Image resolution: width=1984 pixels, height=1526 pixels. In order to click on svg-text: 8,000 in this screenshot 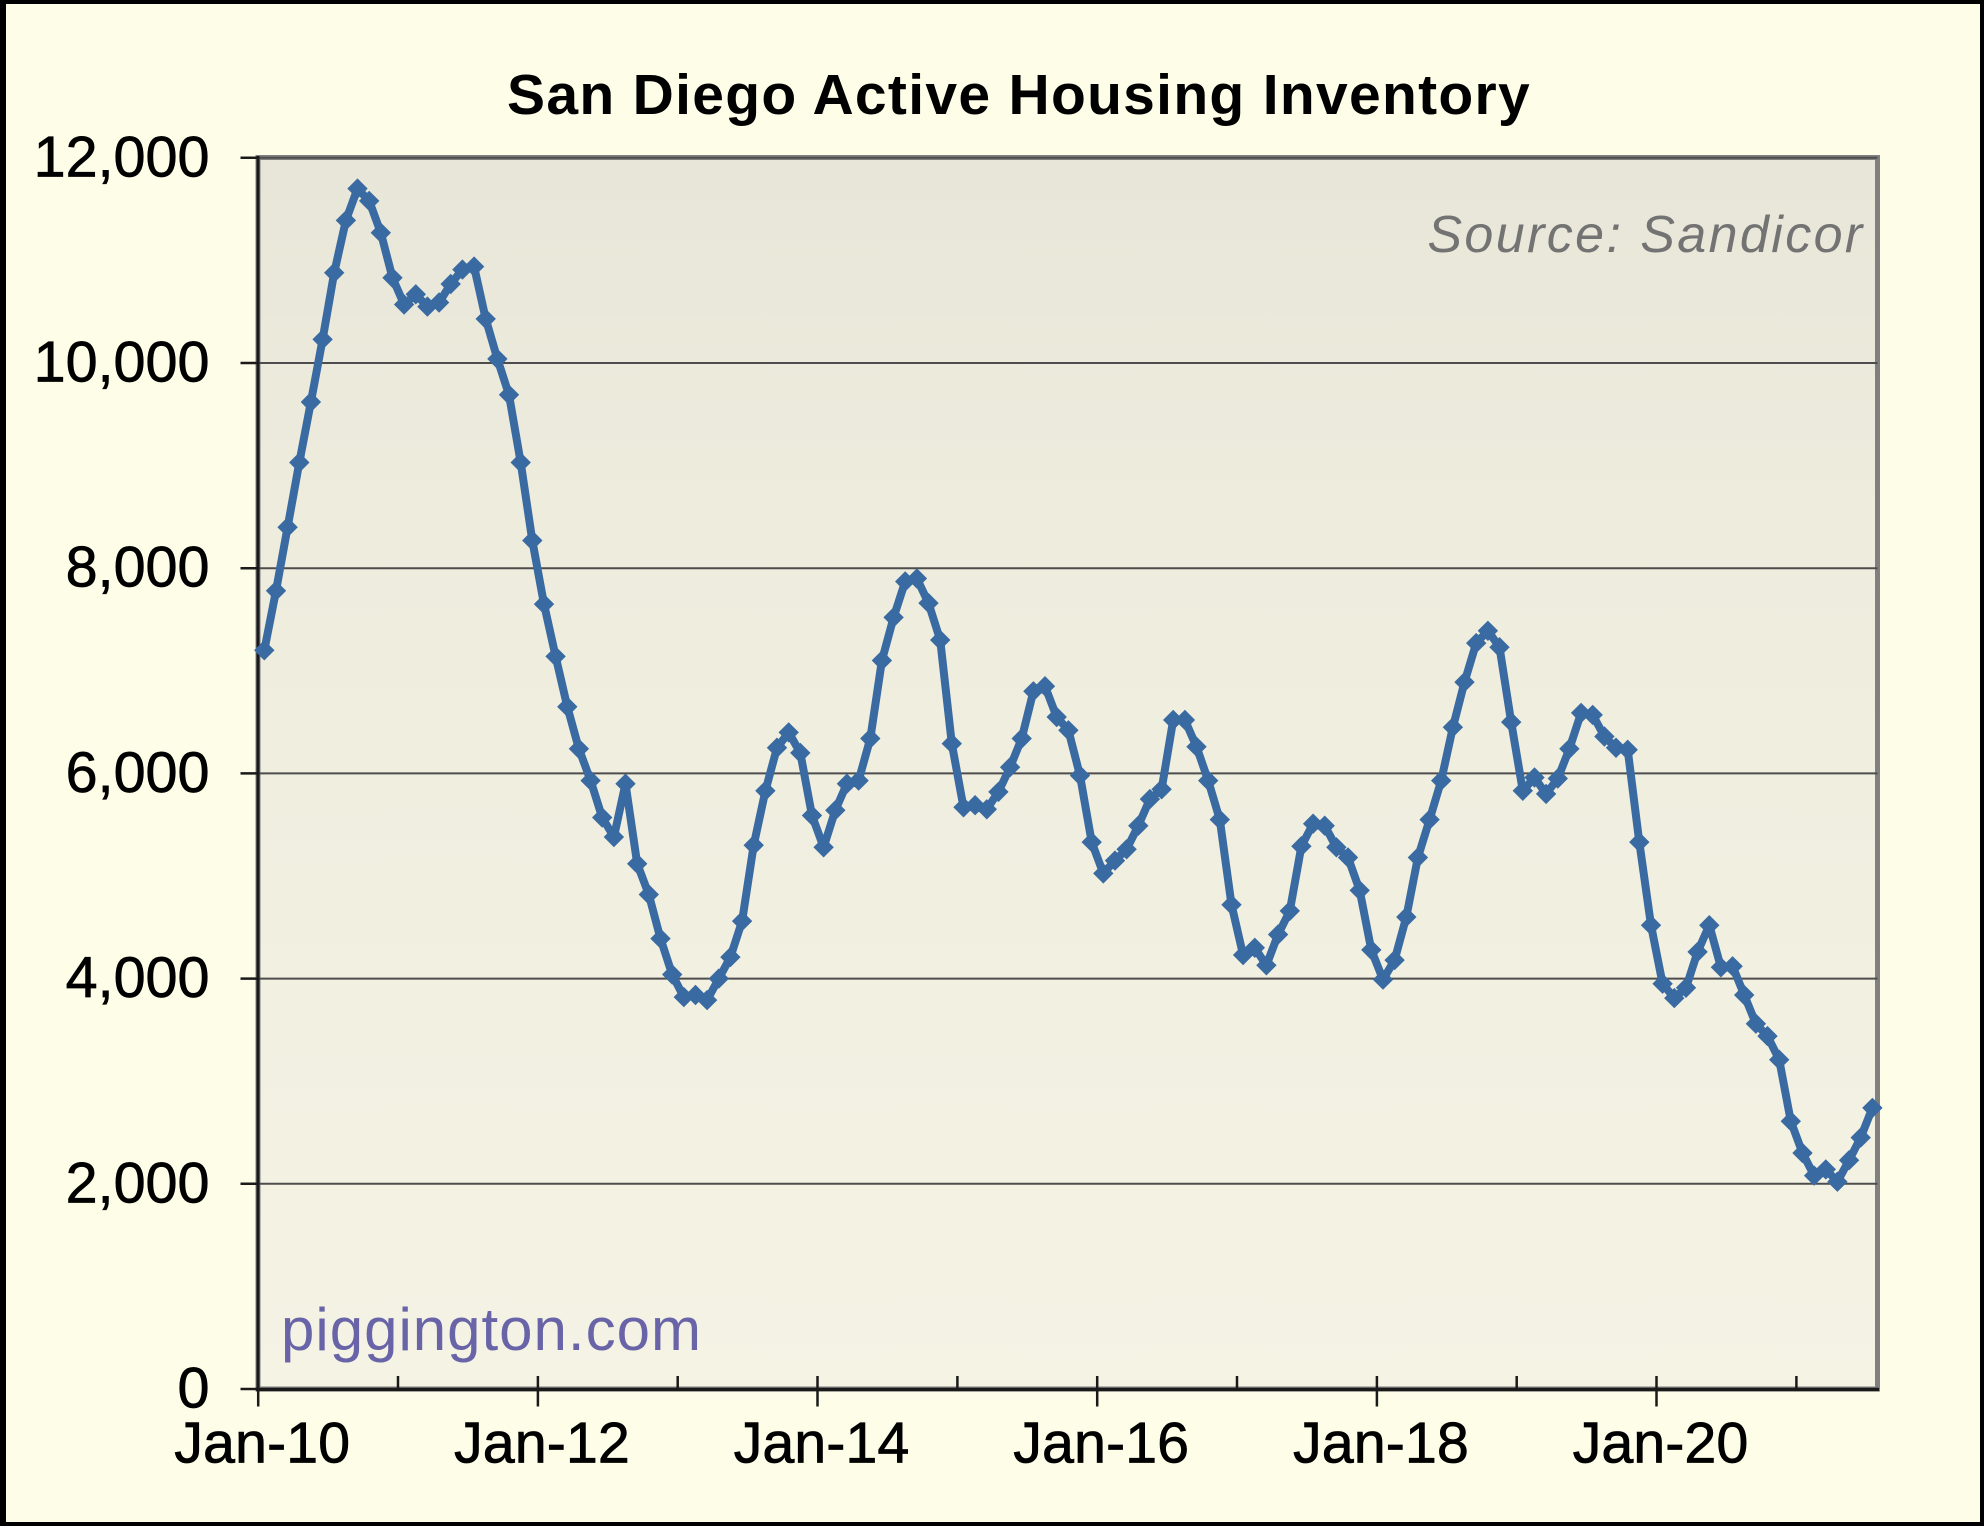, I will do `click(138, 568)`.